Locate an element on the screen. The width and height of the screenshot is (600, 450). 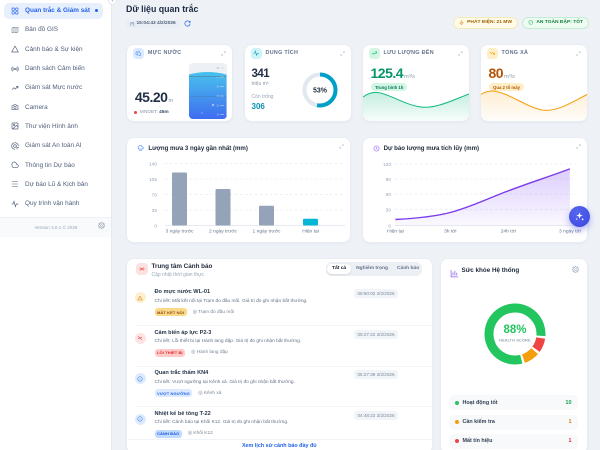
svg-text: 105 is located at coordinates (153, 180).